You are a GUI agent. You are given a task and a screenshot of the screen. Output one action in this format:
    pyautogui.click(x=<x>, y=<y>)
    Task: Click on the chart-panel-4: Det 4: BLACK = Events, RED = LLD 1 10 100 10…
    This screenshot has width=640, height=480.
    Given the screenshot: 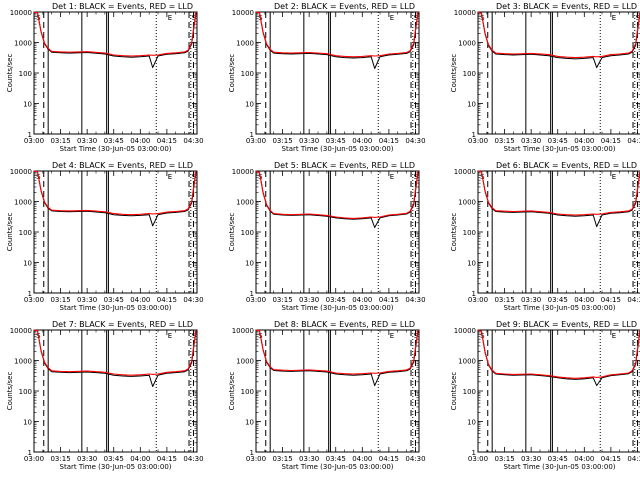 What is the action you would take?
    pyautogui.click(x=105, y=236)
    